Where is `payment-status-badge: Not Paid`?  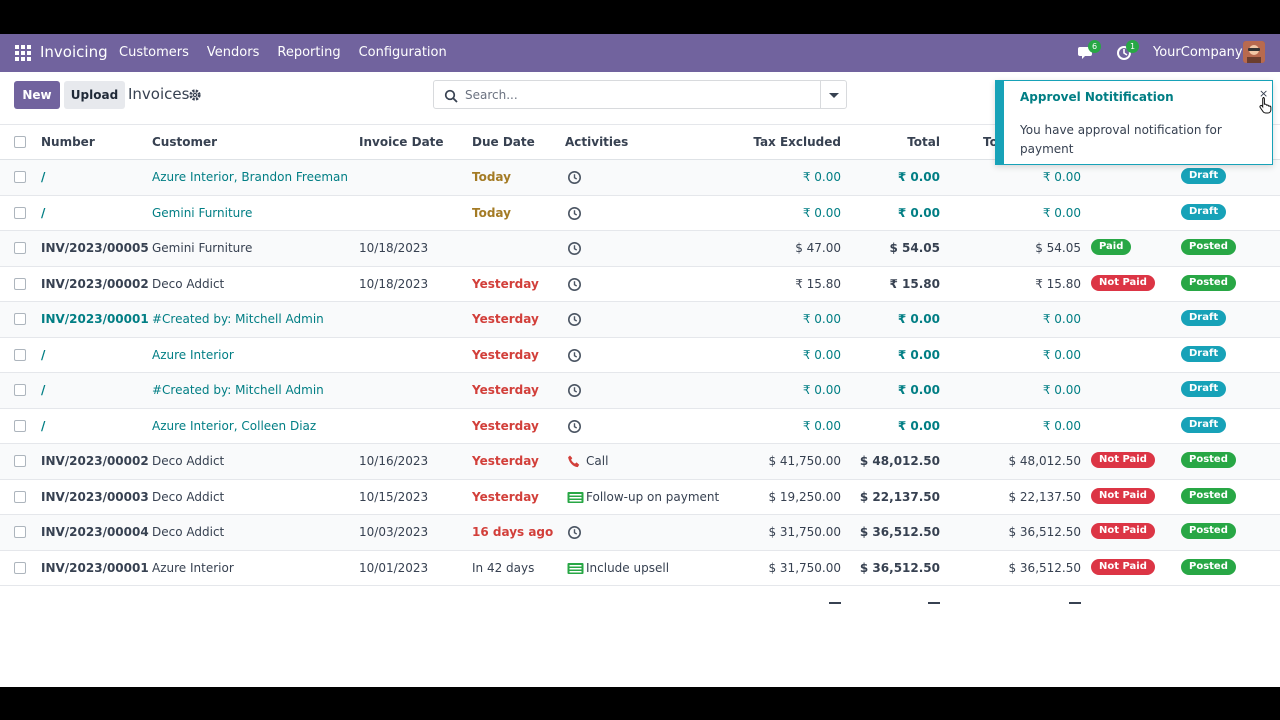
payment-status-badge: Not Paid is located at coordinates (1123, 531).